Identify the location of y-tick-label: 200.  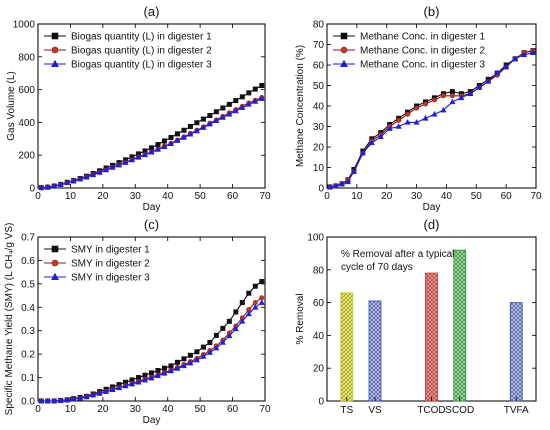
(26, 156).